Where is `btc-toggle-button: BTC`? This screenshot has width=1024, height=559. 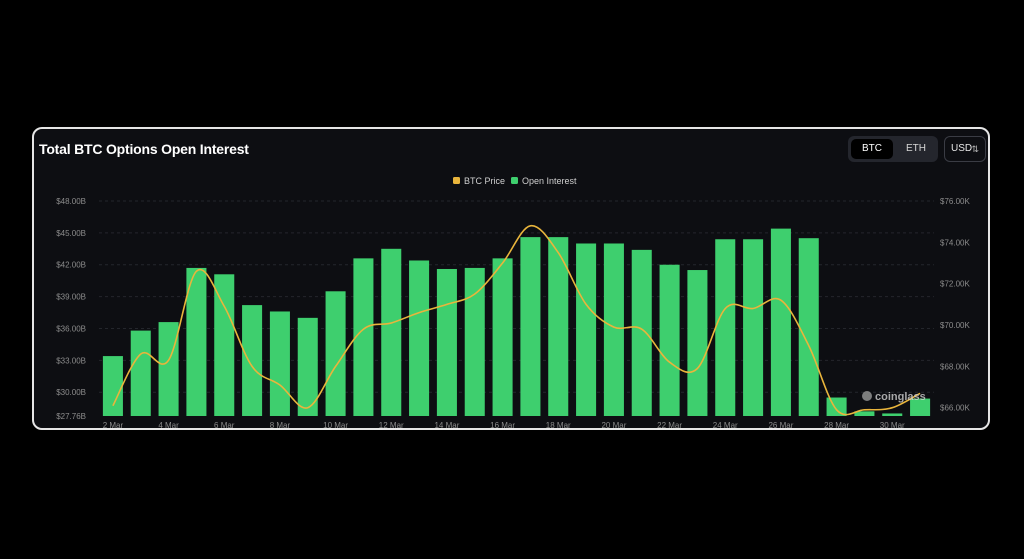 btc-toggle-button: BTC is located at coordinates (872, 149).